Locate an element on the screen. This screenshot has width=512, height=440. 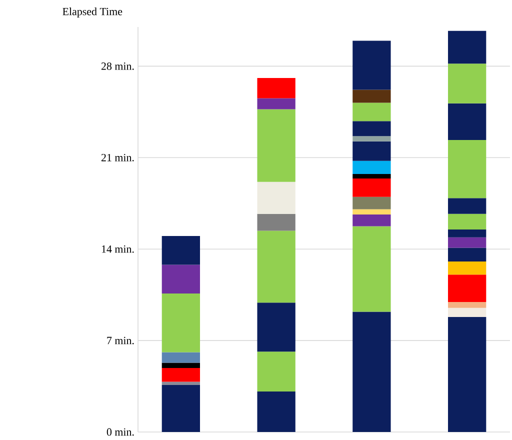
y-tick-label: 7 min. is located at coordinates (120, 340).